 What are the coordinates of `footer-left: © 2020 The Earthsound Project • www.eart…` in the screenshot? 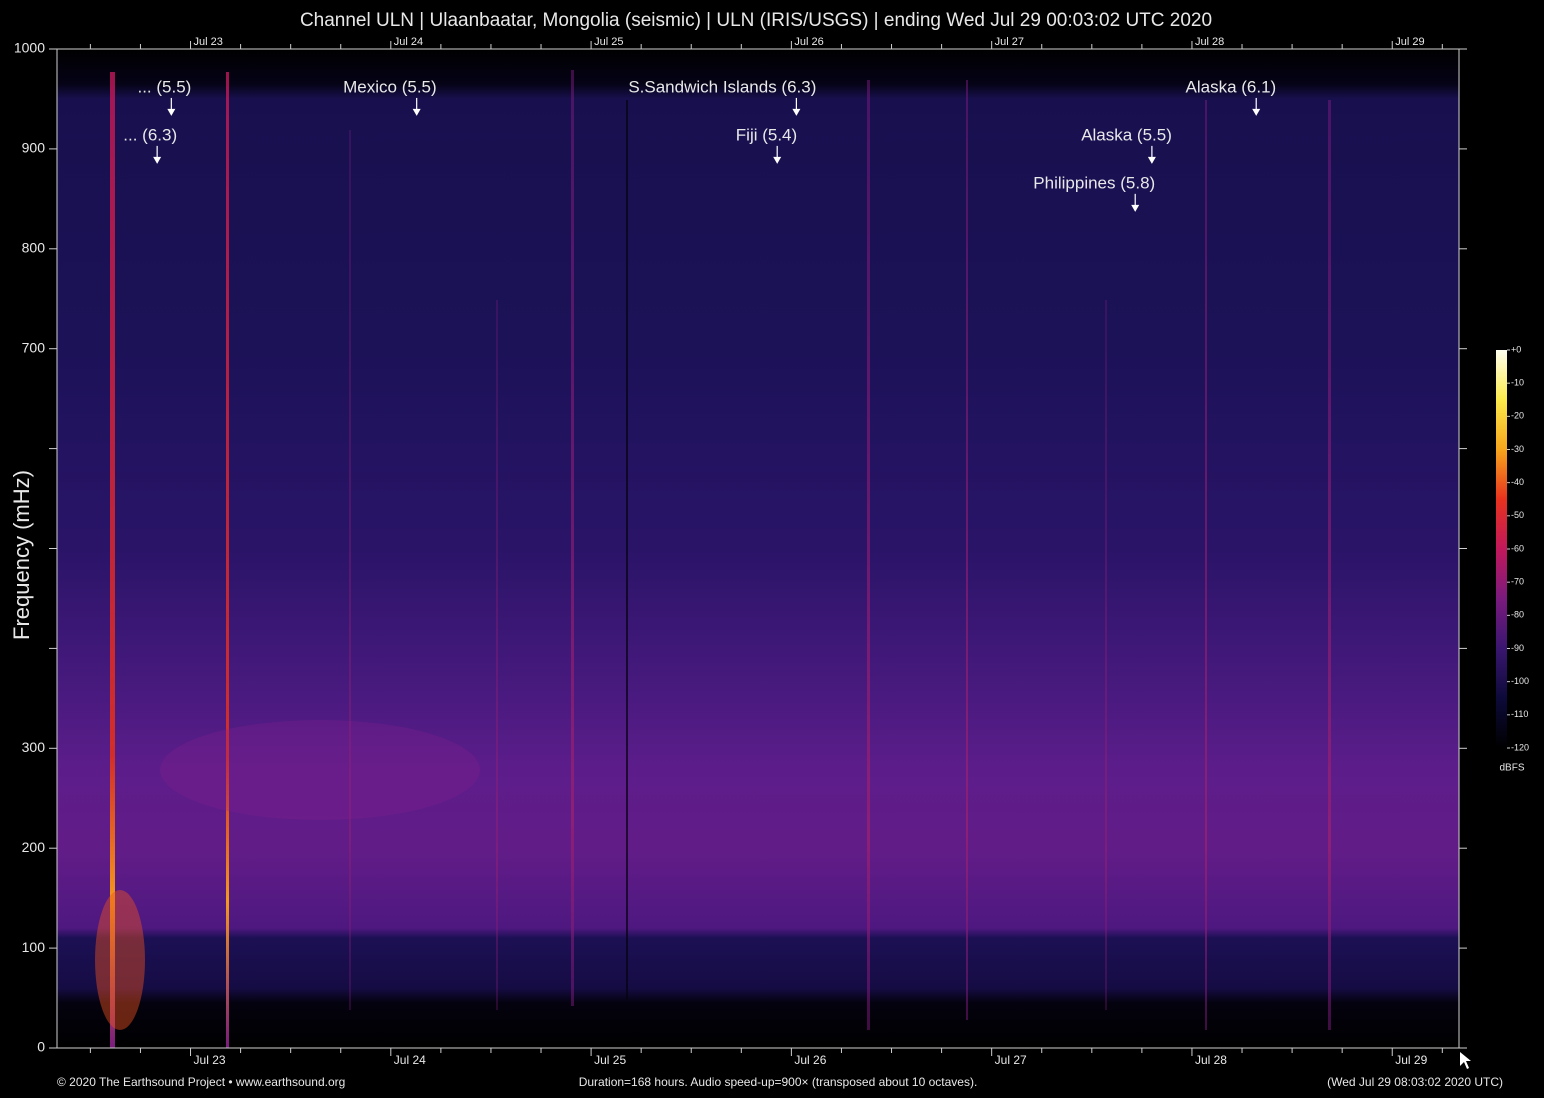 It's located at (201, 1082).